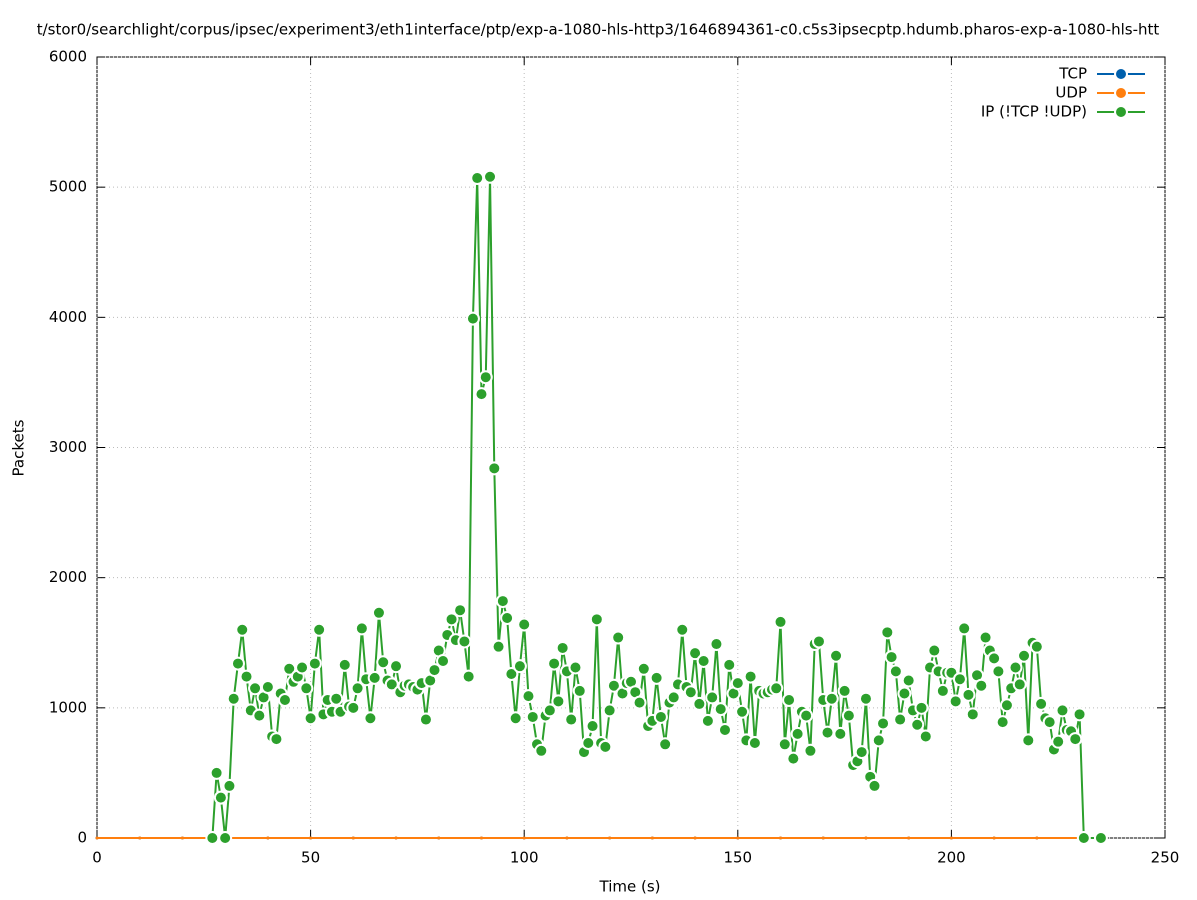 The image size is (1197, 900). I want to click on x-tick-label: 200, so click(951, 858).